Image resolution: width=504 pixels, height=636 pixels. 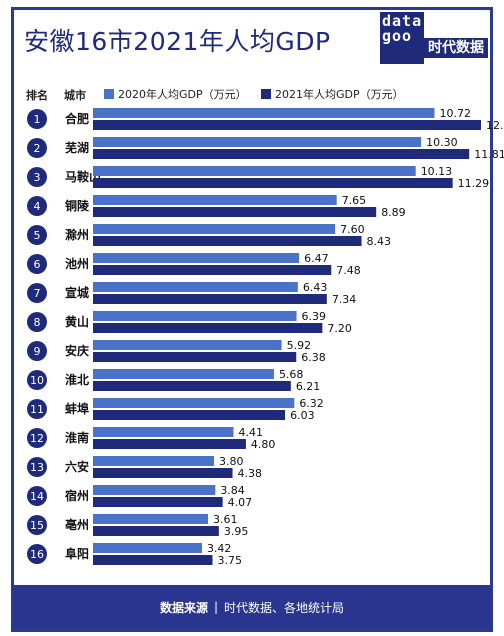 I want to click on value-label-2020: 6.39, so click(x=314, y=316).